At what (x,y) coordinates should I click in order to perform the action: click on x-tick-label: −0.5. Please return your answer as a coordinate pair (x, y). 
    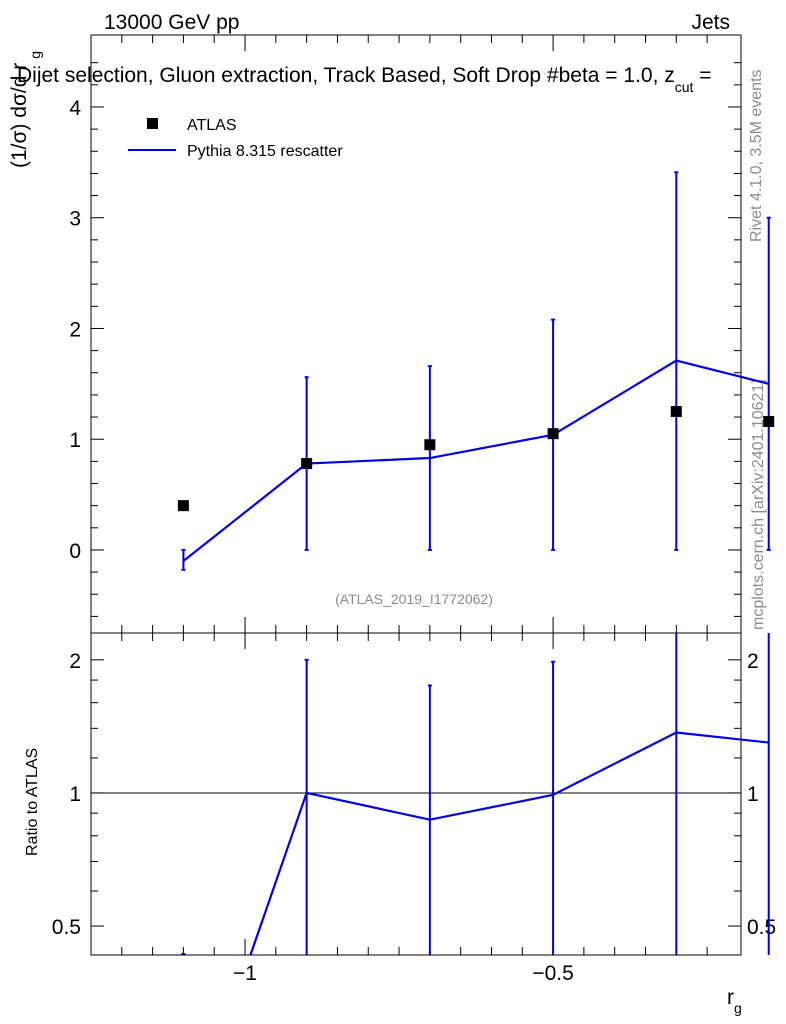
    Looking at the image, I should click on (552, 973).